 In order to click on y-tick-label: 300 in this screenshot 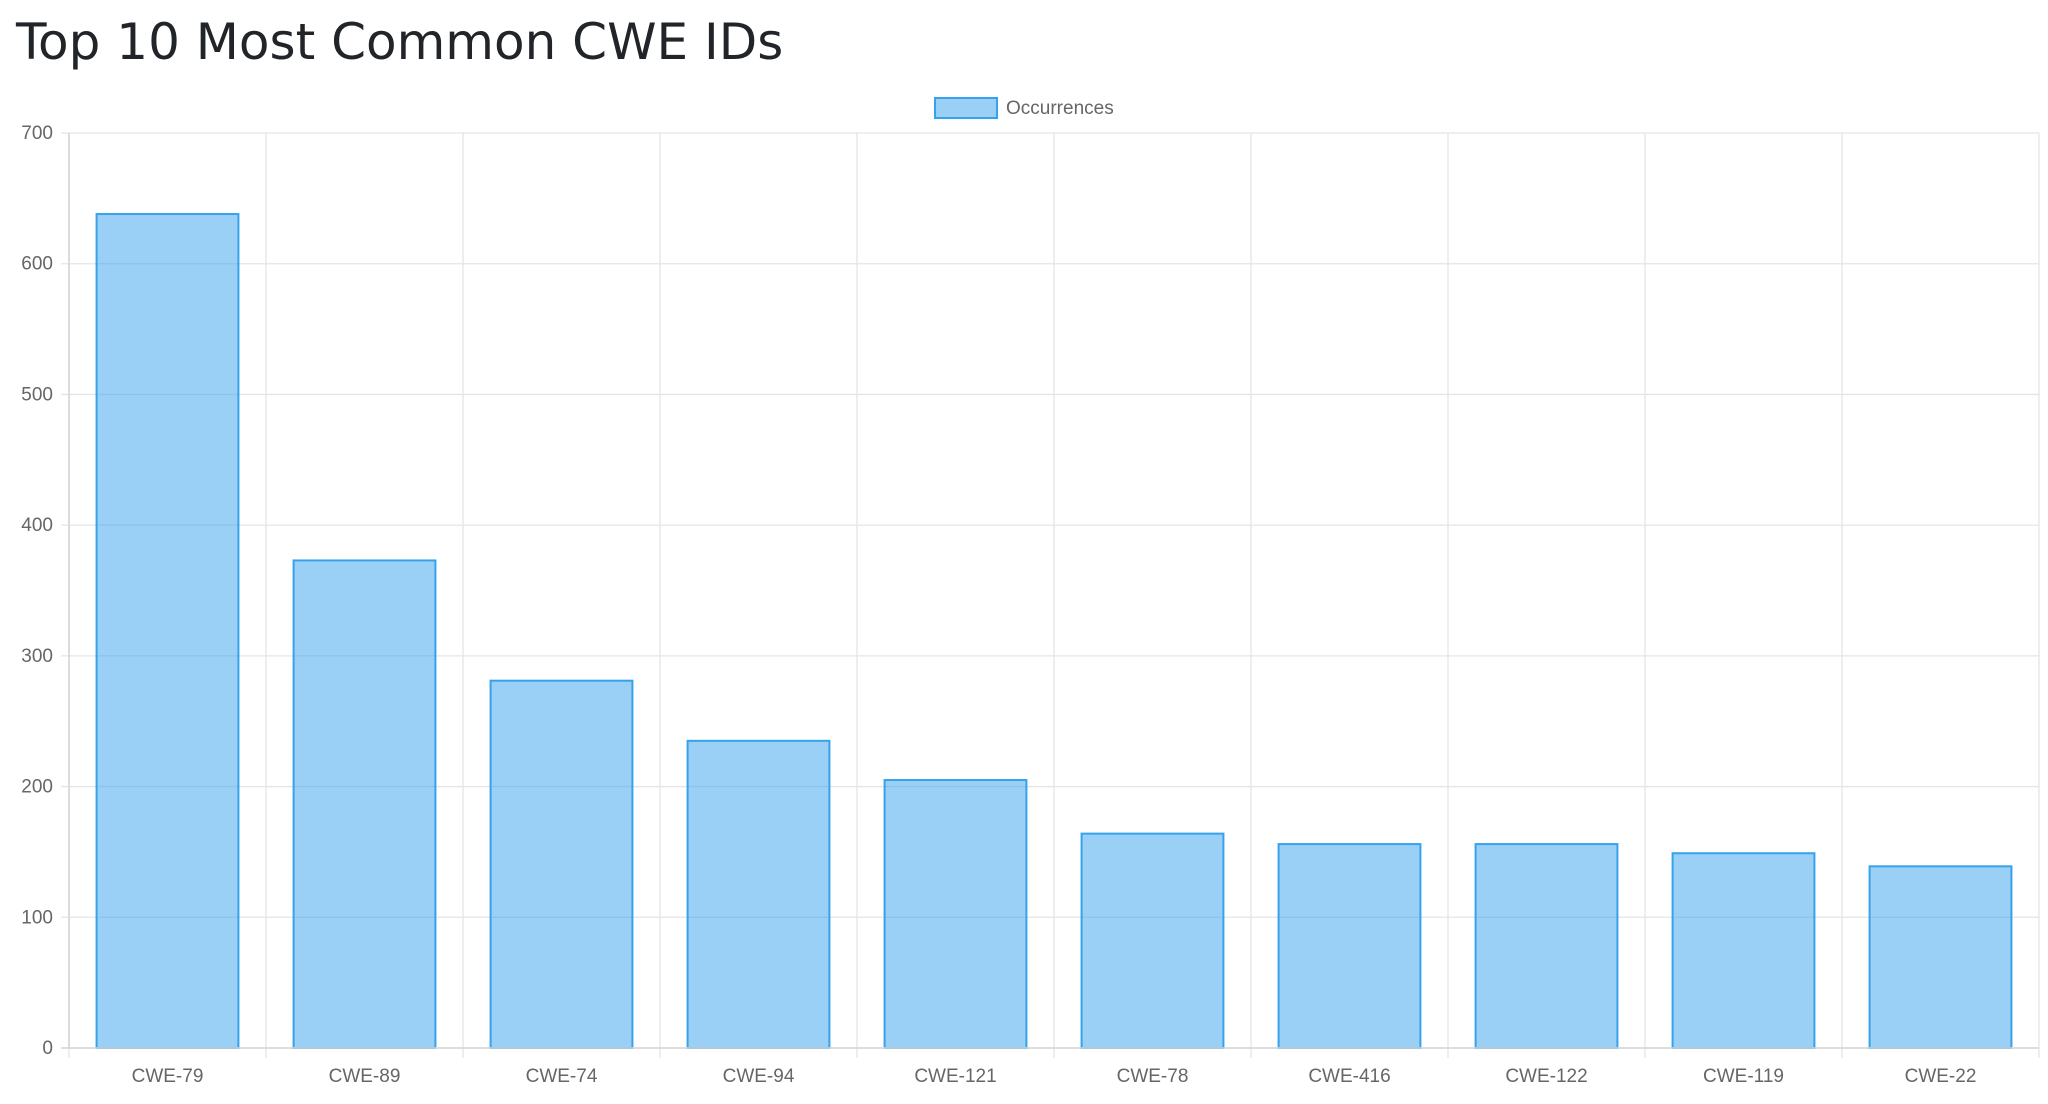, I will do `click(37, 656)`.